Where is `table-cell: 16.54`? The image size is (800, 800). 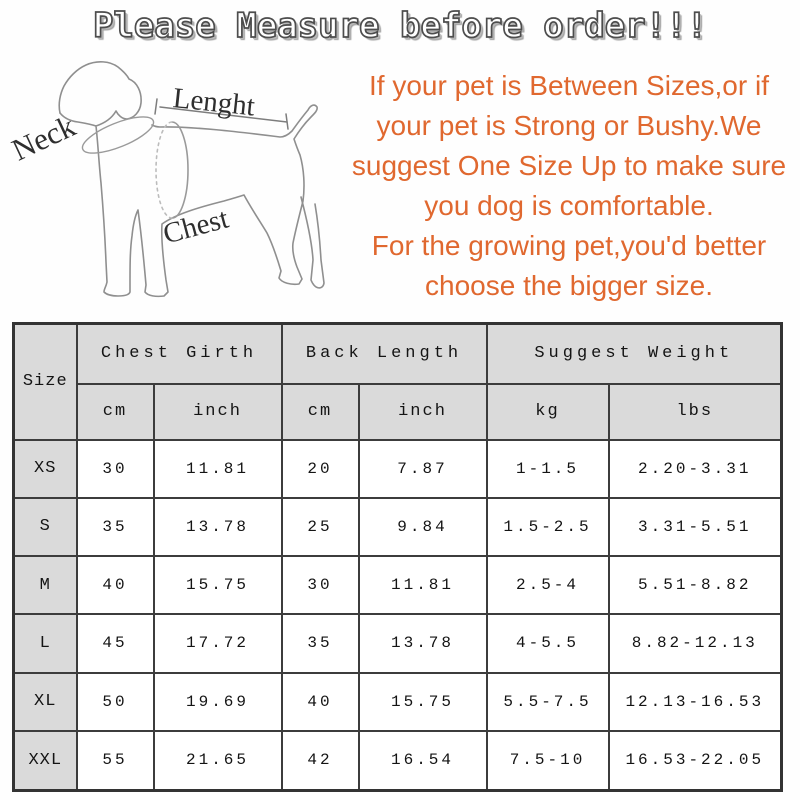 table-cell: 16.54 is located at coordinates (422, 760).